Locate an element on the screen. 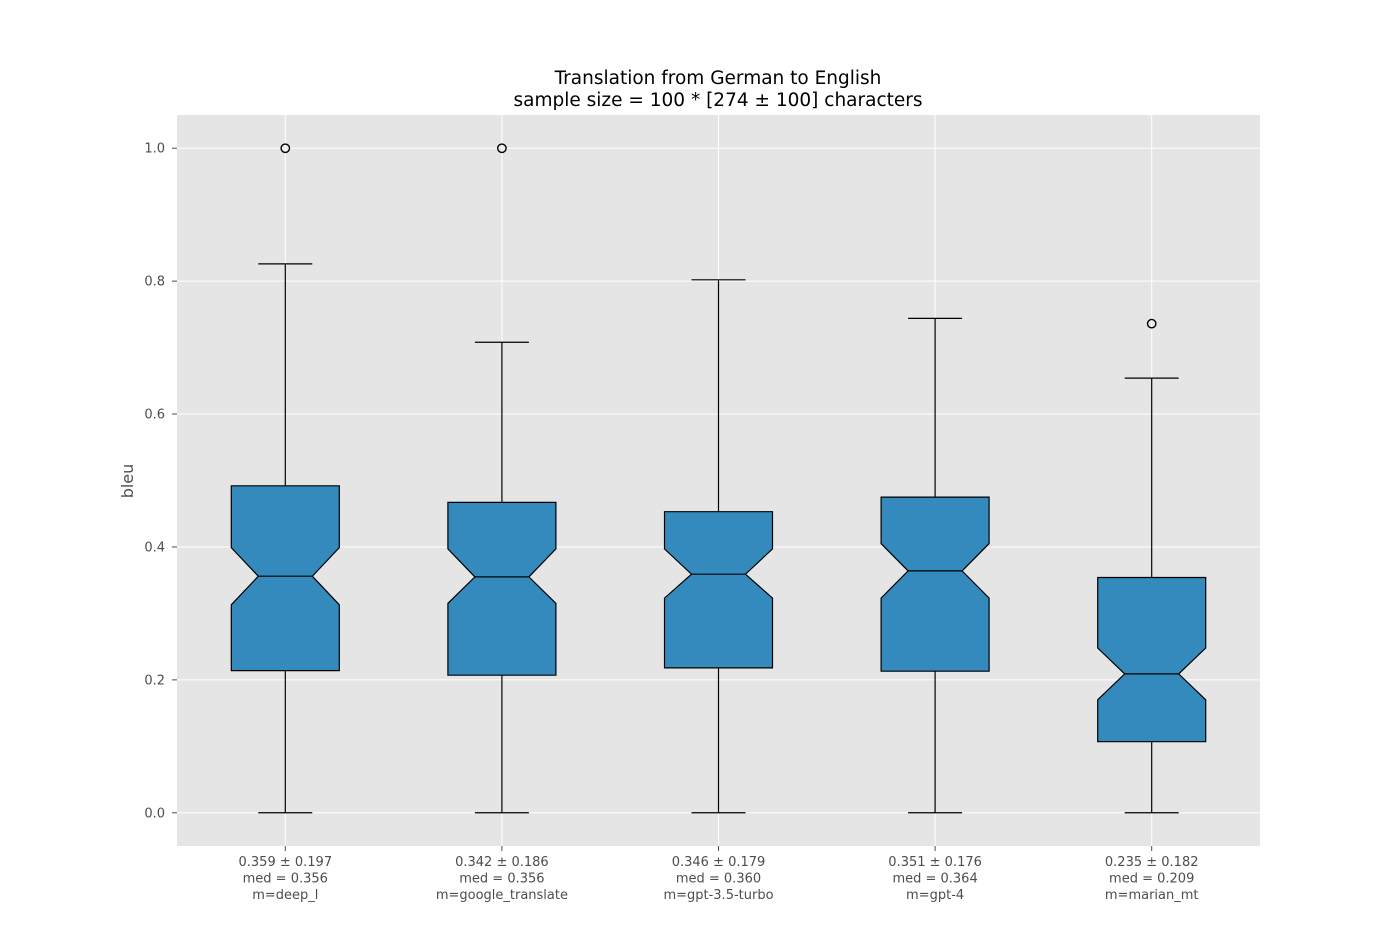  y-tick-label: 0.6 is located at coordinates (154, 415).